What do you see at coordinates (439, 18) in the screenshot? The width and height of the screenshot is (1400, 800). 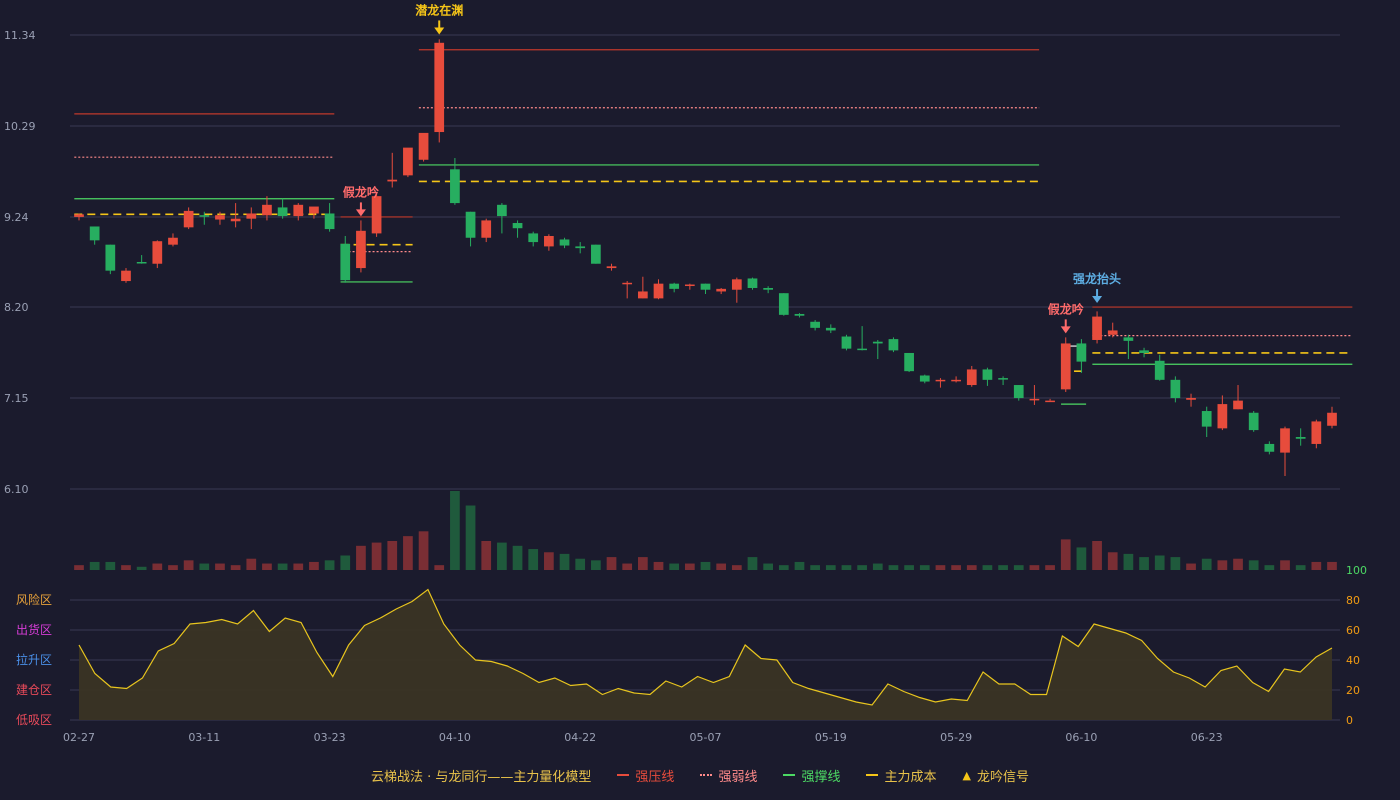 I see `signal-marker: 潜龙在渊` at bounding box center [439, 18].